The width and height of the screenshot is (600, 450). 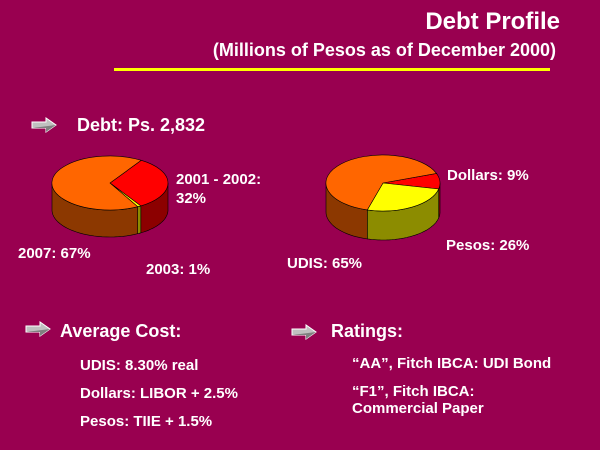 What do you see at coordinates (452, 363) in the screenshot?
I see `rating-udi-bond: “AA”, Fitch IBCA: UDI Bond` at bounding box center [452, 363].